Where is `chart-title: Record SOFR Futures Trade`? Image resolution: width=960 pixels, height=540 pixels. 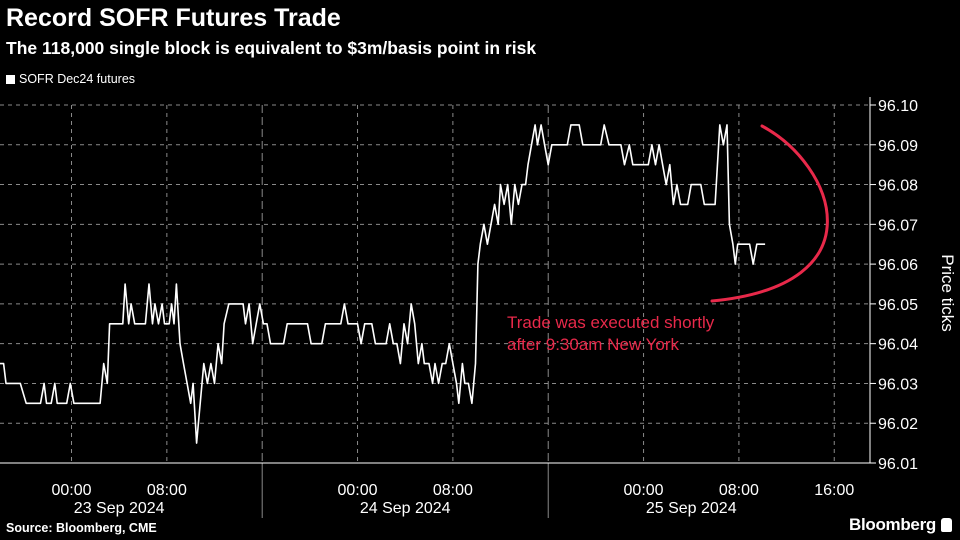 chart-title: Record SOFR Futures Trade is located at coordinates (173, 18).